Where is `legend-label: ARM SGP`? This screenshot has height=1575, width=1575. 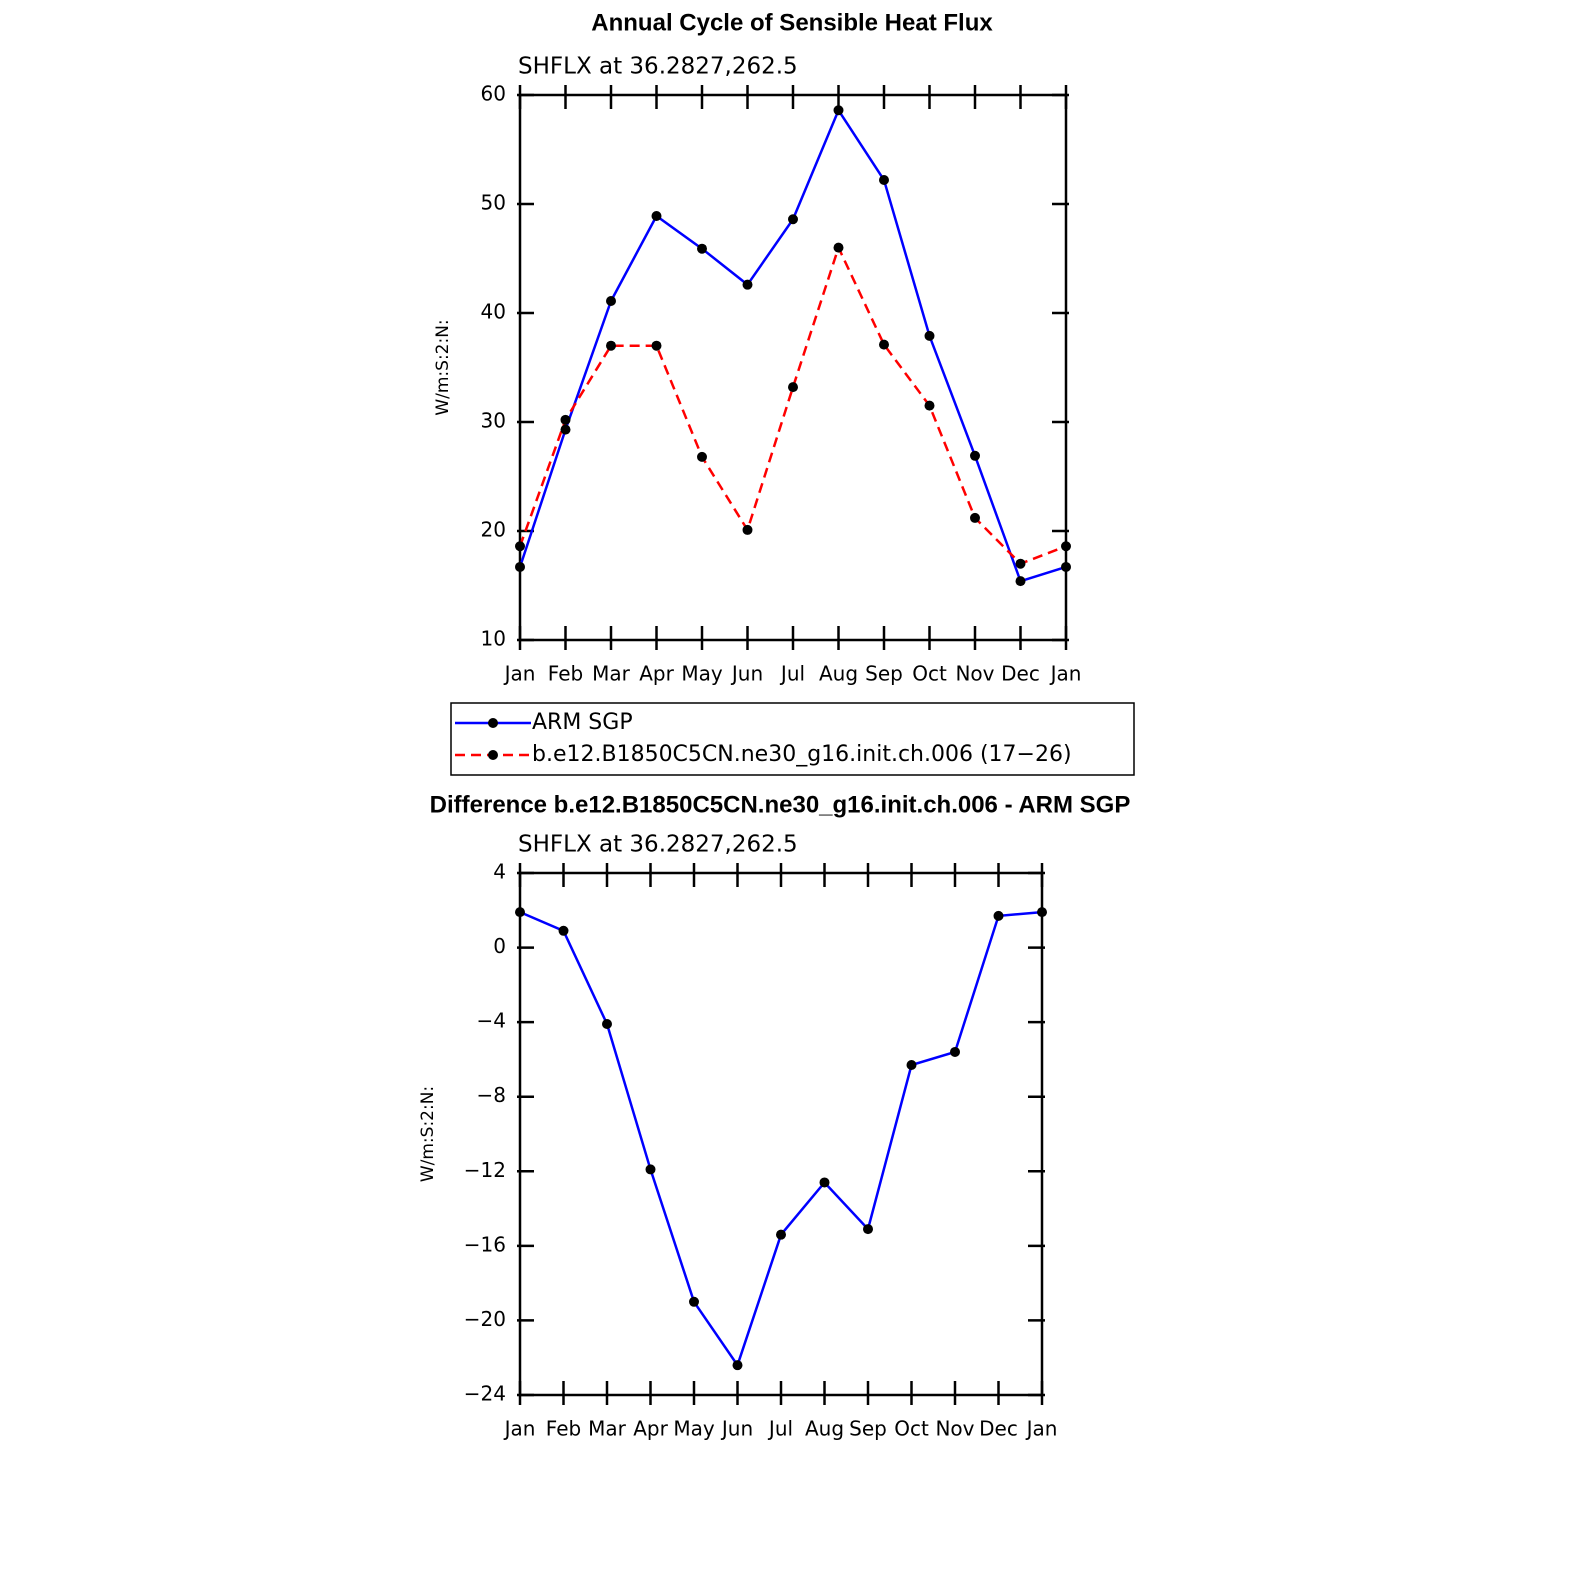 legend-label: ARM SGP is located at coordinates (582, 722).